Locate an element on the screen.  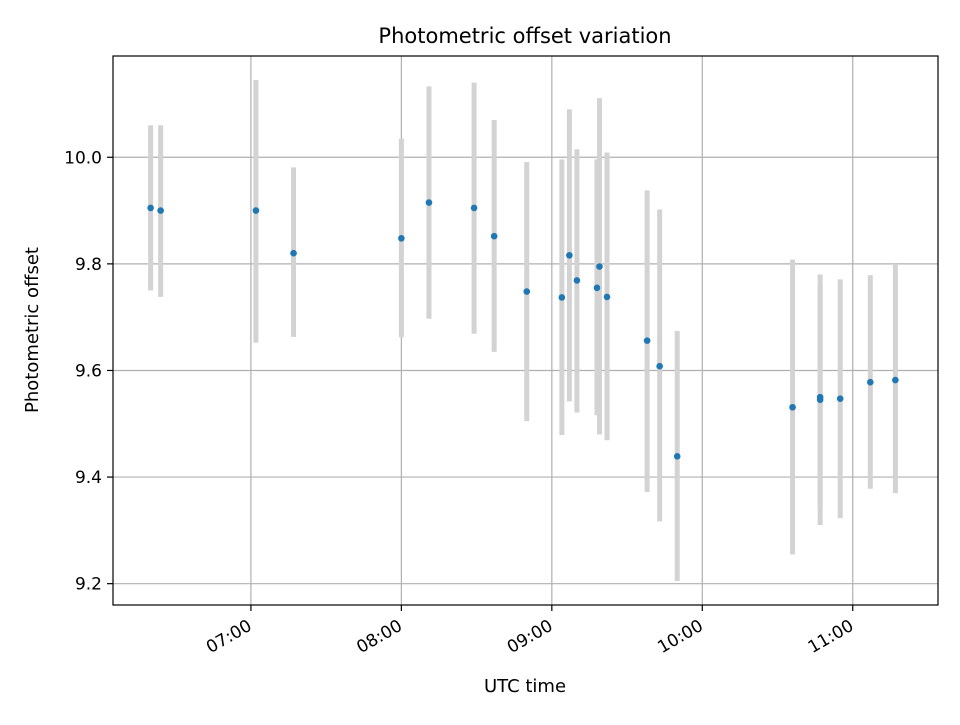
y-tick-label: 10.0 is located at coordinates (83, 158).